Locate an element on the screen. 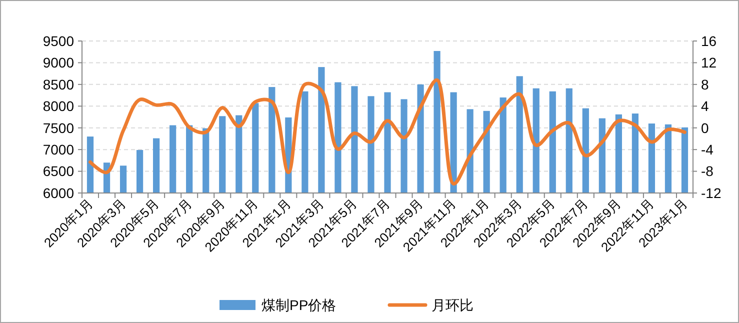 This screenshot has width=739, height=323. y-tick-label: 8000 is located at coordinates (58, 106).